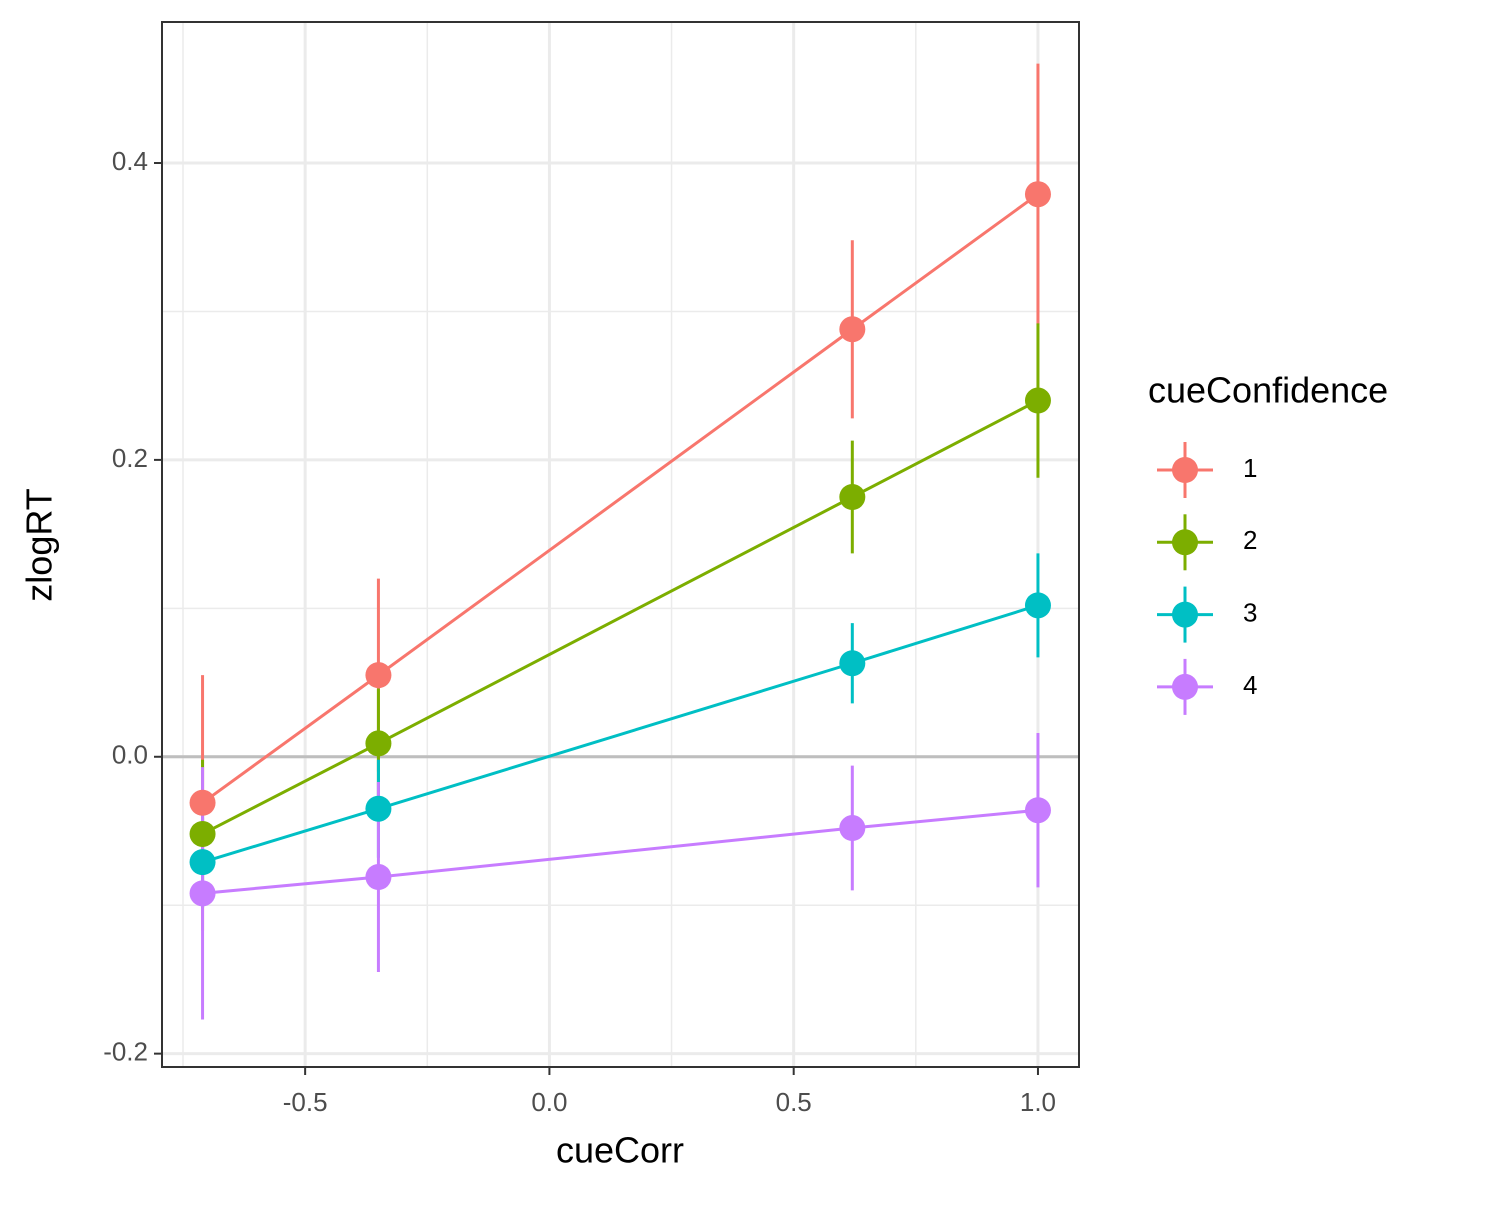 This screenshot has width=1500, height=1205. I want to click on x-axis-title: cueCorr, so click(620, 1150).